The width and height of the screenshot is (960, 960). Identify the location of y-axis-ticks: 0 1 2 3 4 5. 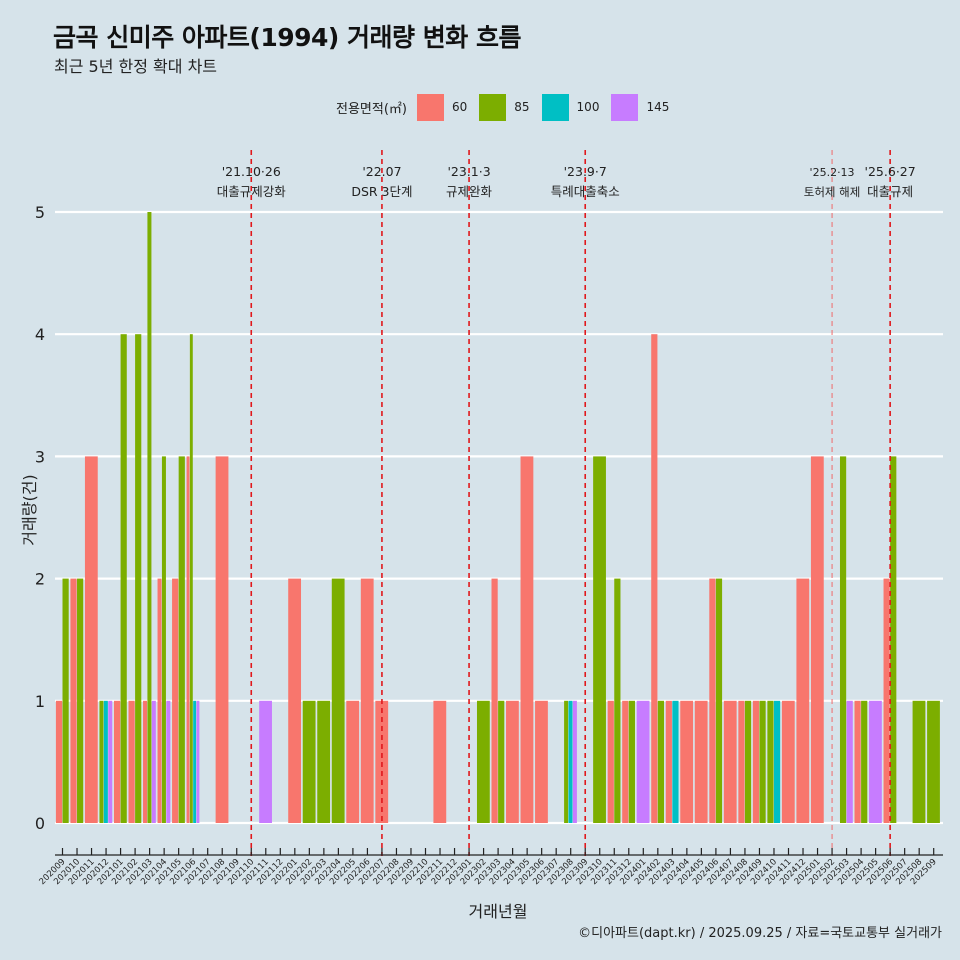
(40, 518).